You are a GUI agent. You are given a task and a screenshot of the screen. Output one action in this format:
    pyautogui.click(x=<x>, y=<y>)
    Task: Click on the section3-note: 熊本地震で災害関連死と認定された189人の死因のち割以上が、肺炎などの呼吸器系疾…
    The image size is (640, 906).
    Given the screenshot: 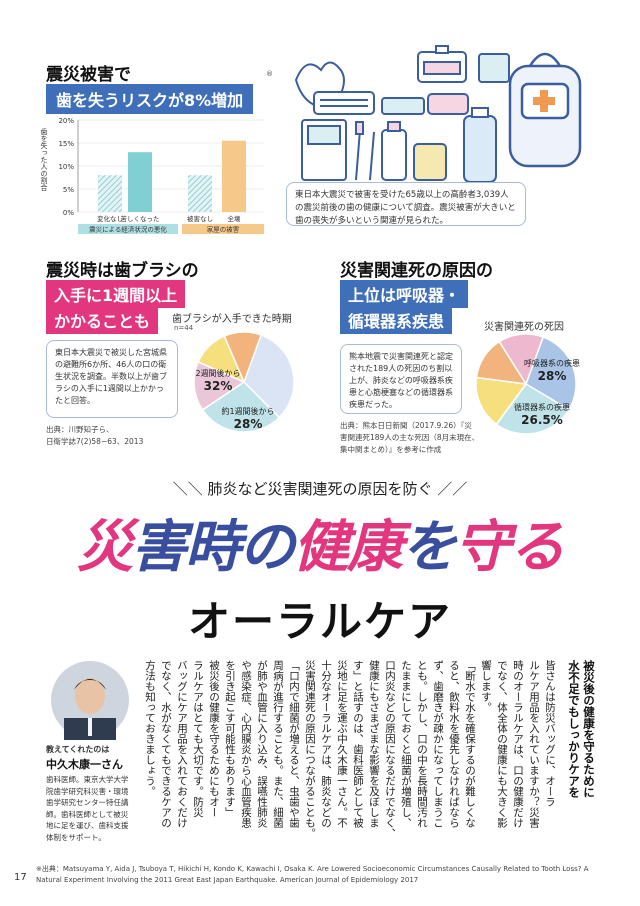 What is the action you would take?
    pyautogui.click(x=401, y=379)
    